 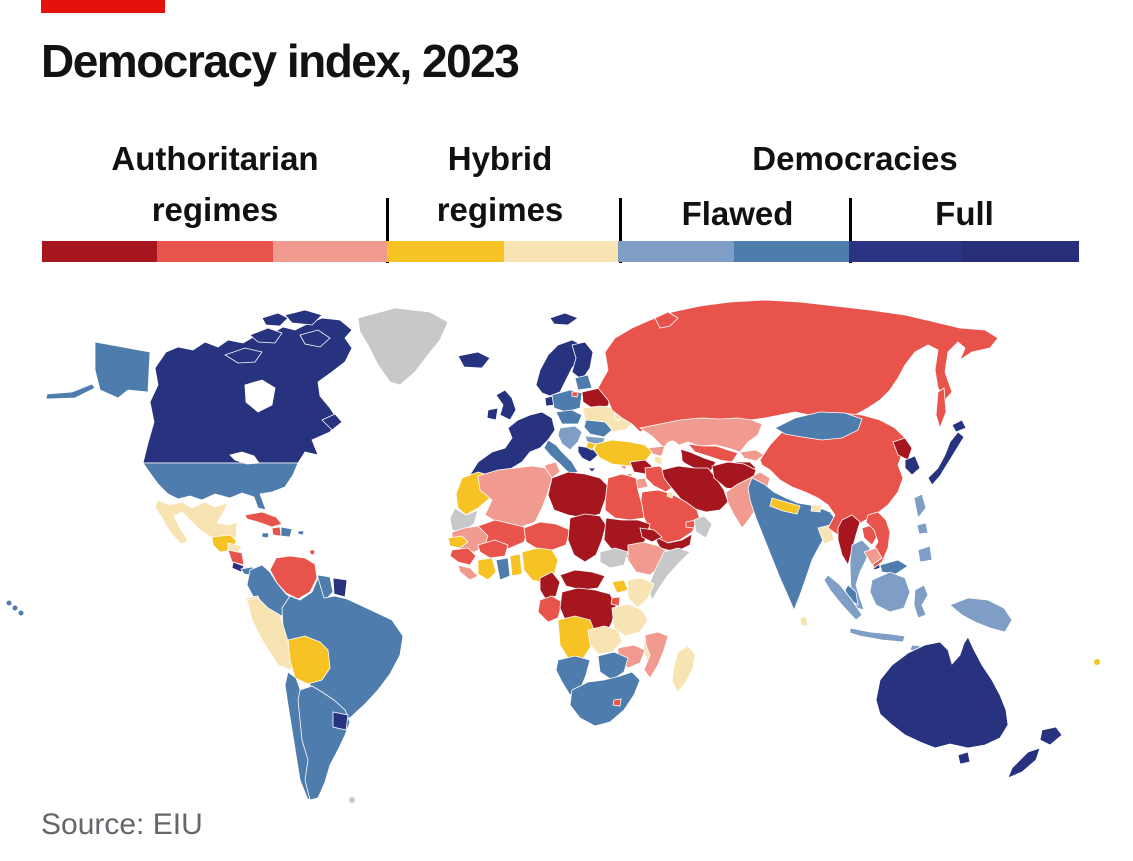 I want to click on region-haiti, so click(x=276, y=531).